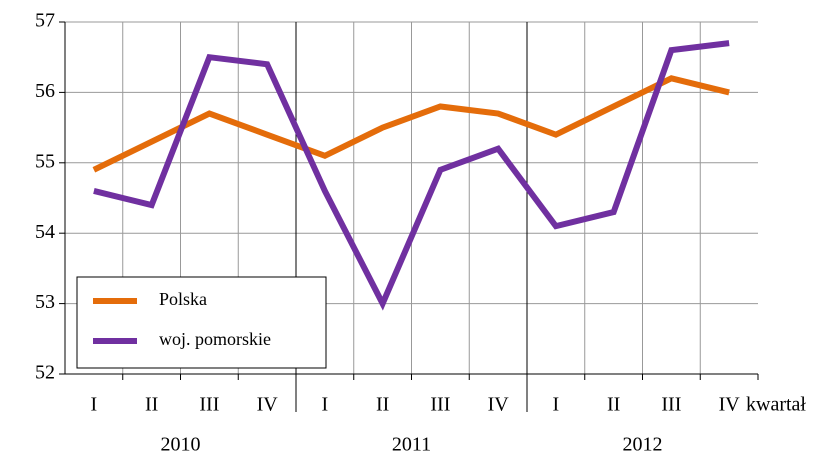  I want to click on y-tick-label: 56, so click(45, 91).